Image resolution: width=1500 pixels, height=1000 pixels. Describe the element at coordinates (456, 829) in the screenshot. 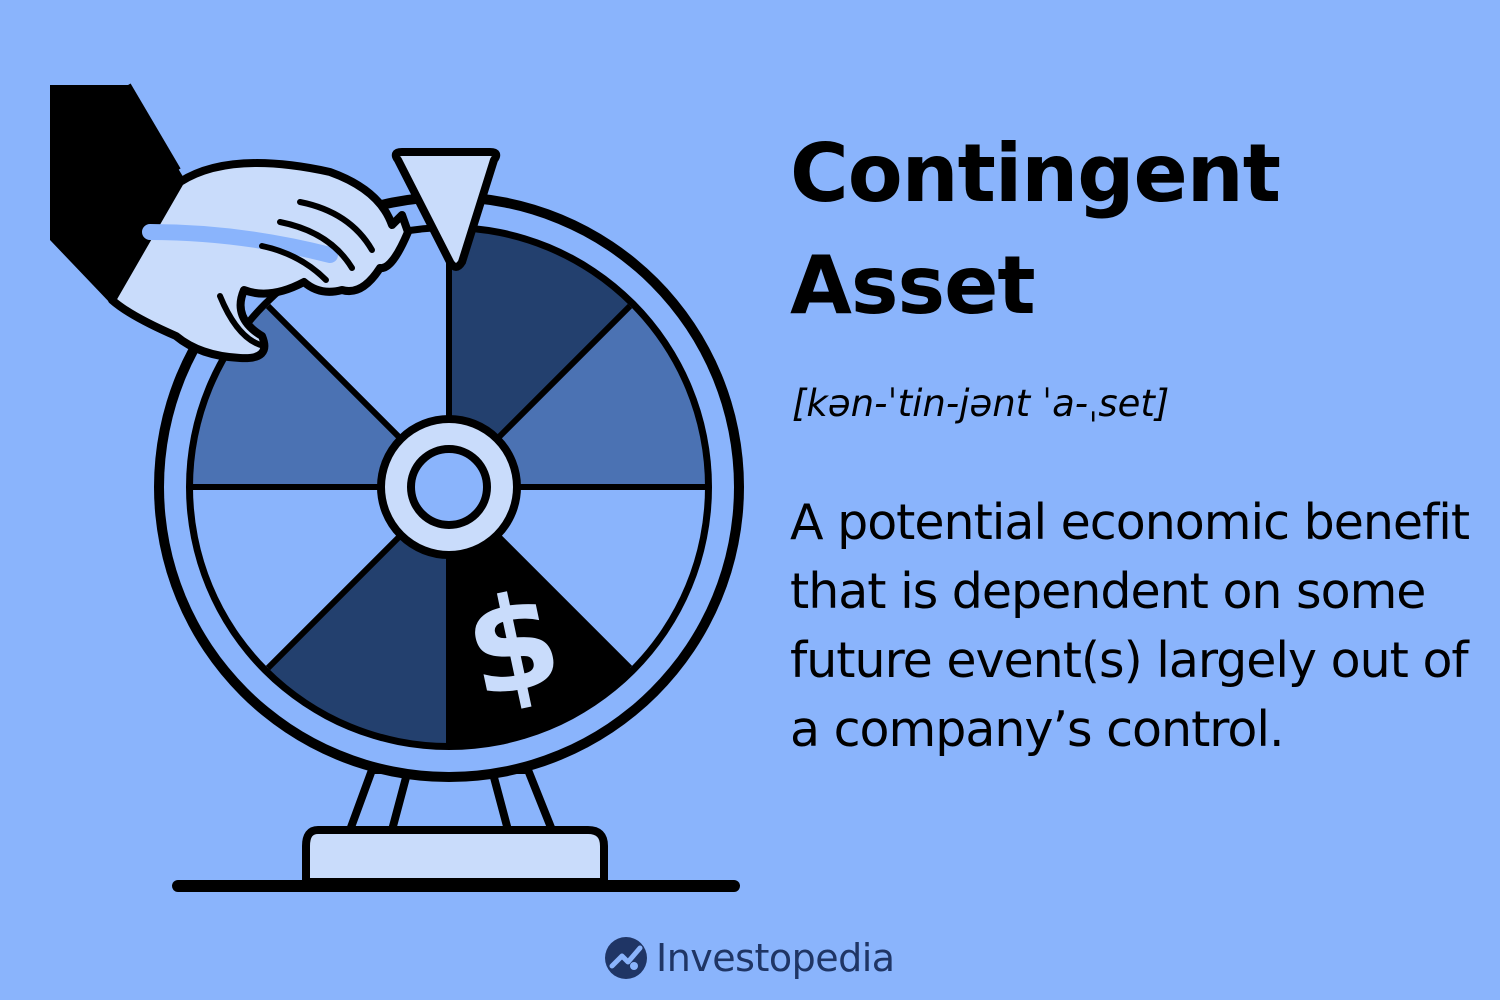

I see `wheel-stand` at that location.